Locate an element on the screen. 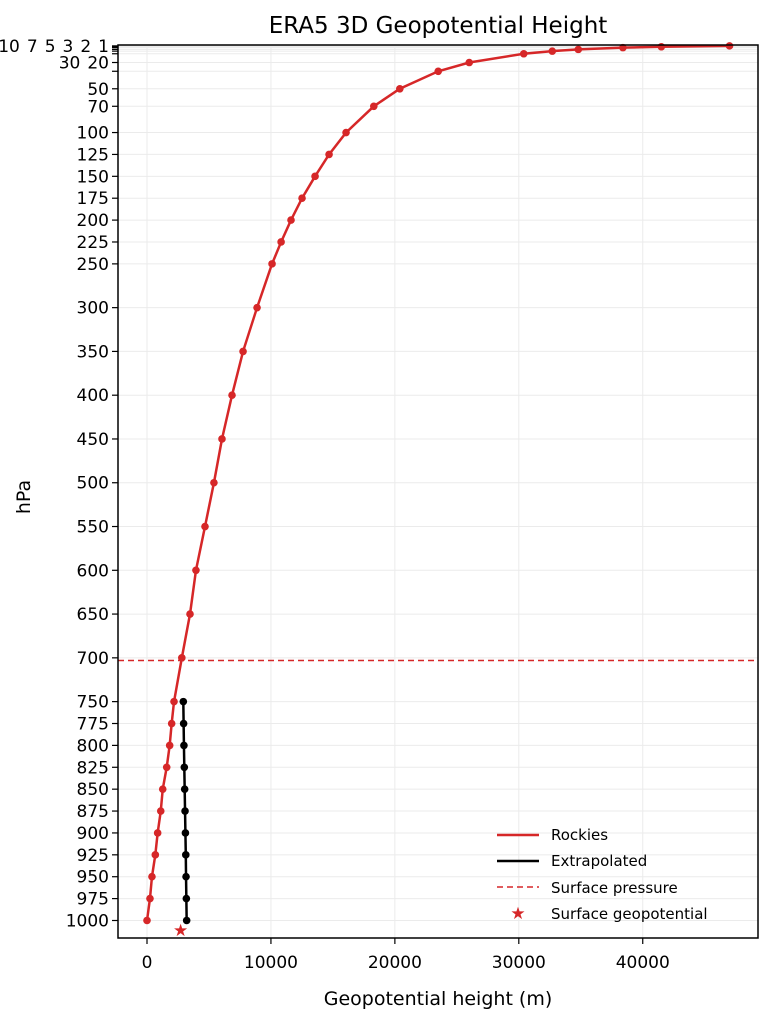 This screenshot has width=780, height=1028. y-tick-label: 650 is located at coordinates (93, 615).